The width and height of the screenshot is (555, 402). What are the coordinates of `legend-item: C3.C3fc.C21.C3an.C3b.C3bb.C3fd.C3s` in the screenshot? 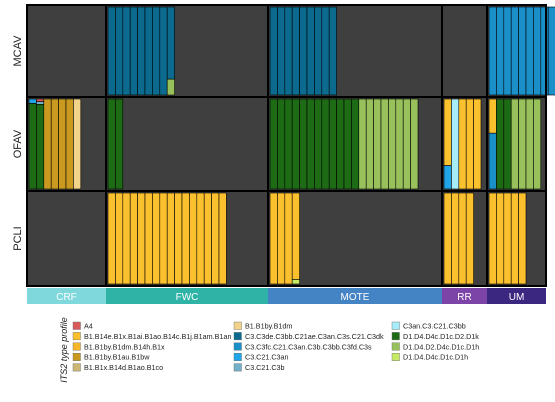 It's located at (302, 346).